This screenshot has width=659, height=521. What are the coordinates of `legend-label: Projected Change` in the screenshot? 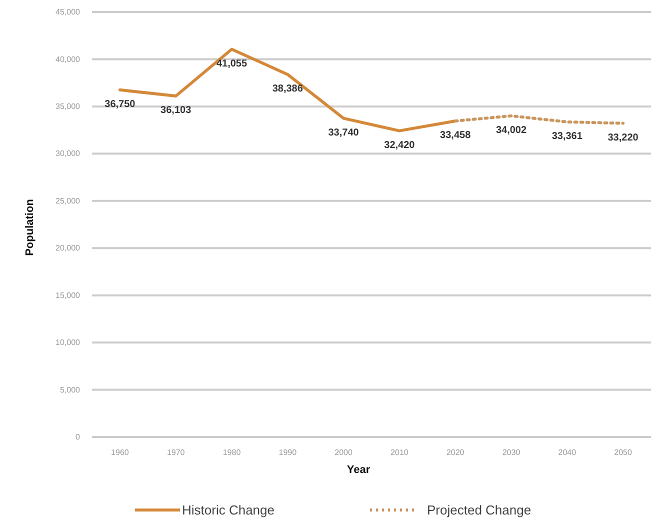 It's located at (479, 510).